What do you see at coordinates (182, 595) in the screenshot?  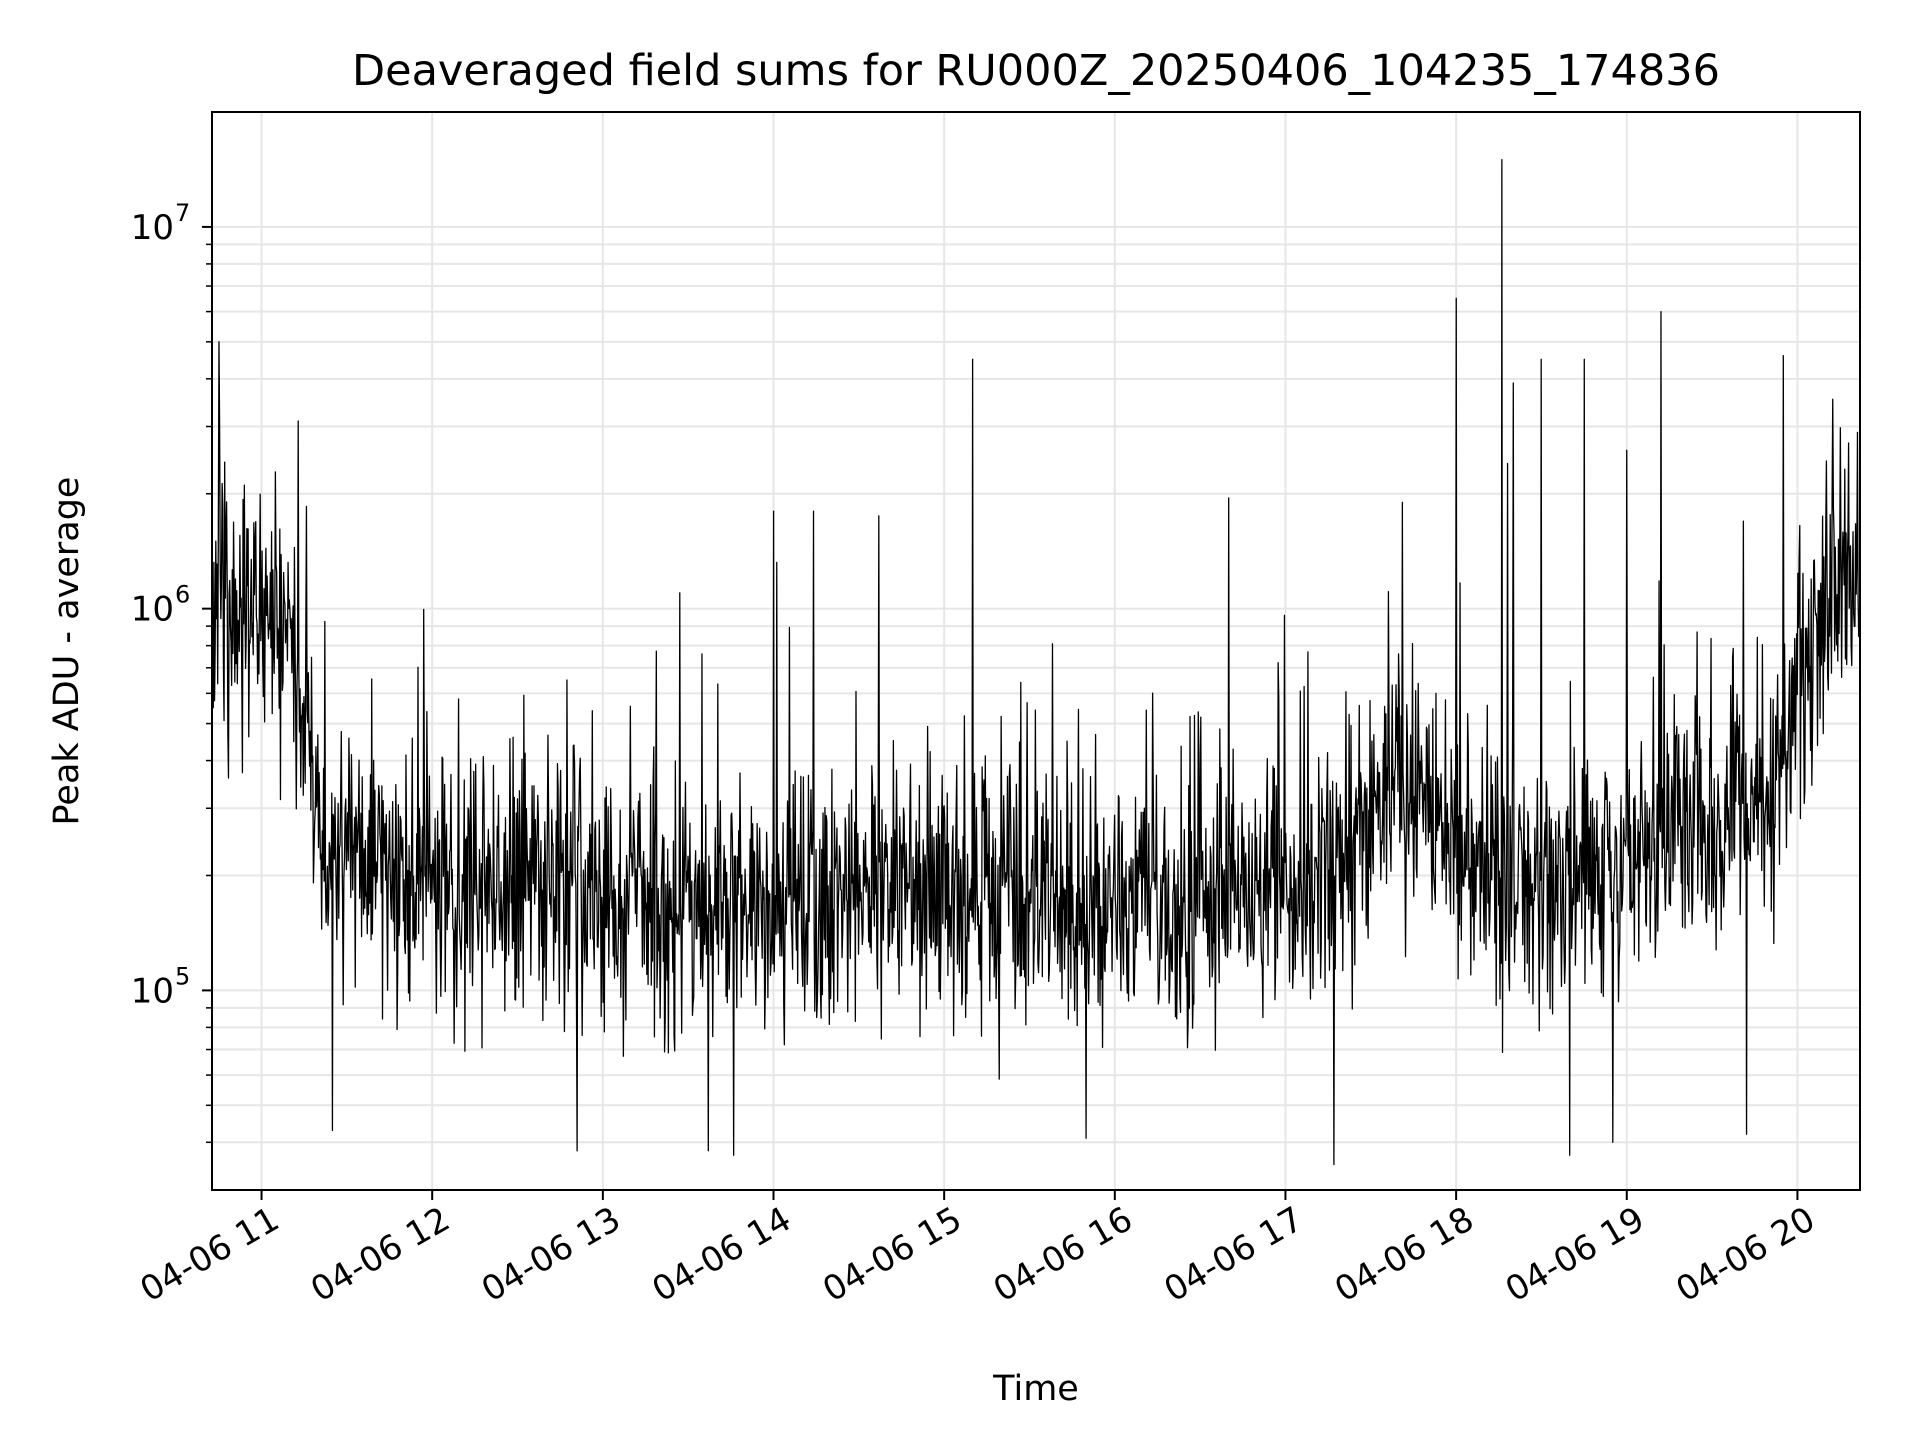 I see `y-tick-exponent: 6` at bounding box center [182, 595].